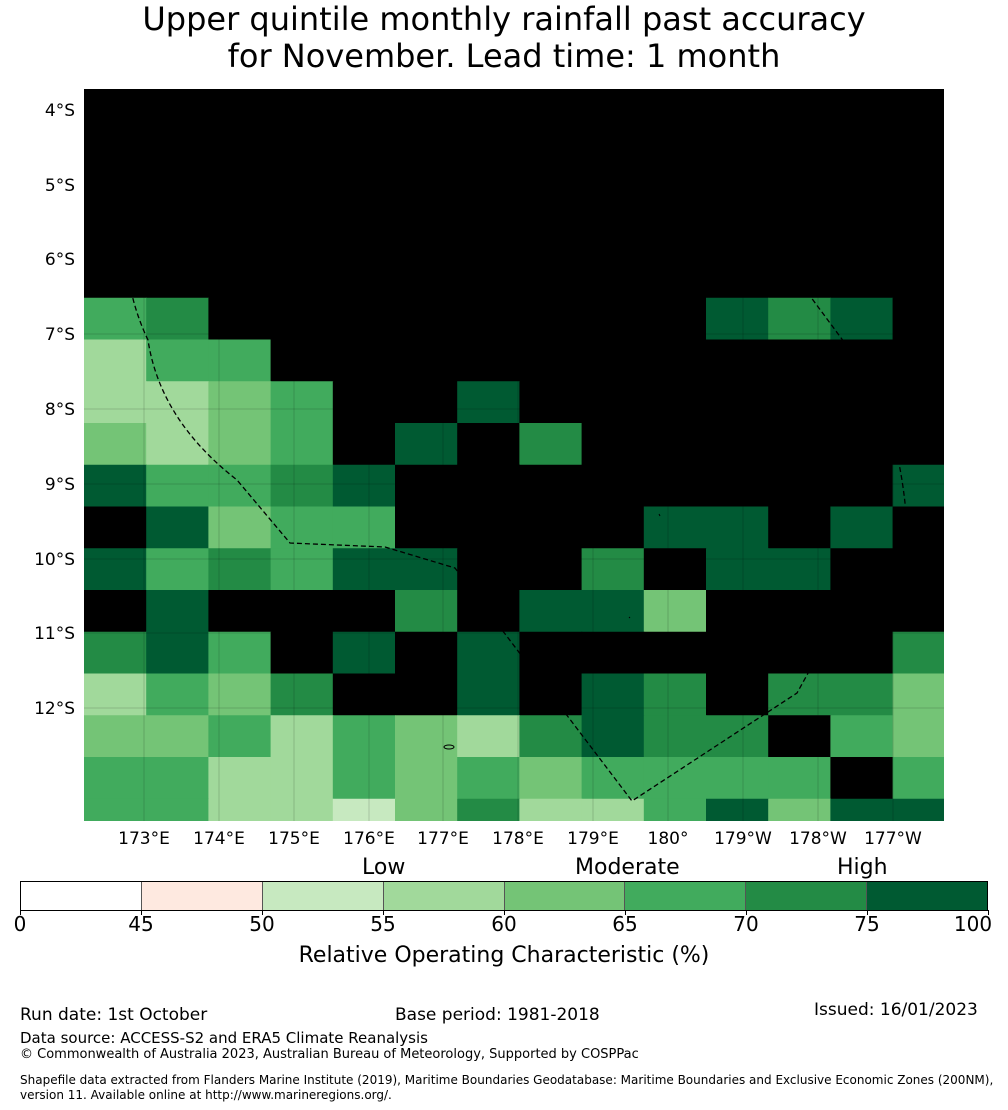 This screenshot has width=1008, height=1110. What do you see at coordinates (867, 924) in the screenshot?
I see `colorbar-tick-label: 75` at bounding box center [867, 924].